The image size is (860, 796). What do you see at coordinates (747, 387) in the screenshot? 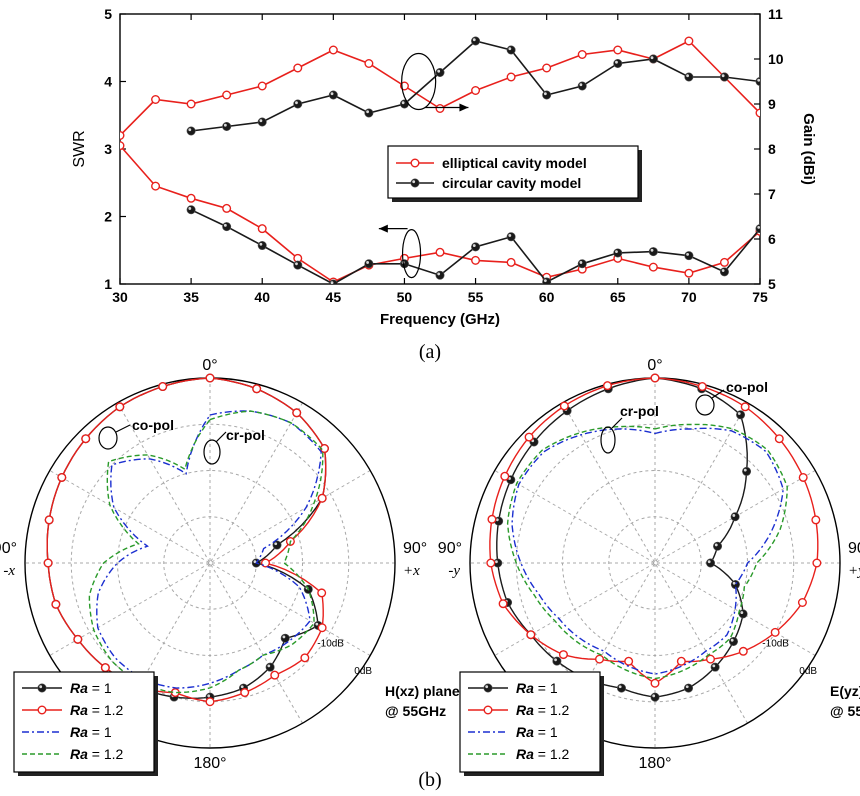
I see `co-pol-label: co-pol` at bounding box center [747, 387].